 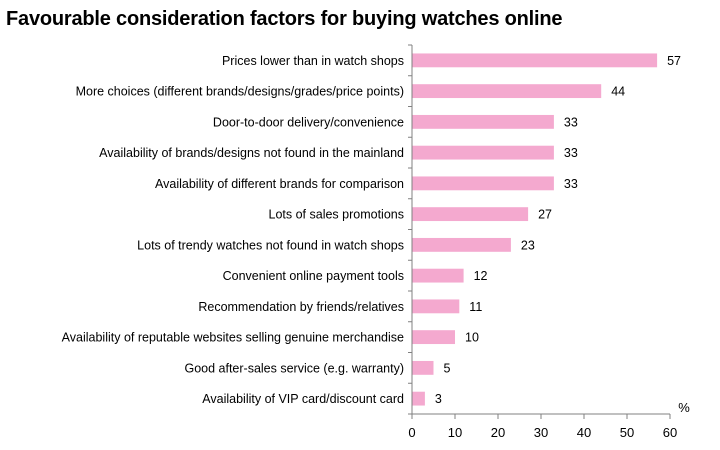 I want to click on category-label: Good after-sales service (e.g. warranty), so click(x=294, y=368).